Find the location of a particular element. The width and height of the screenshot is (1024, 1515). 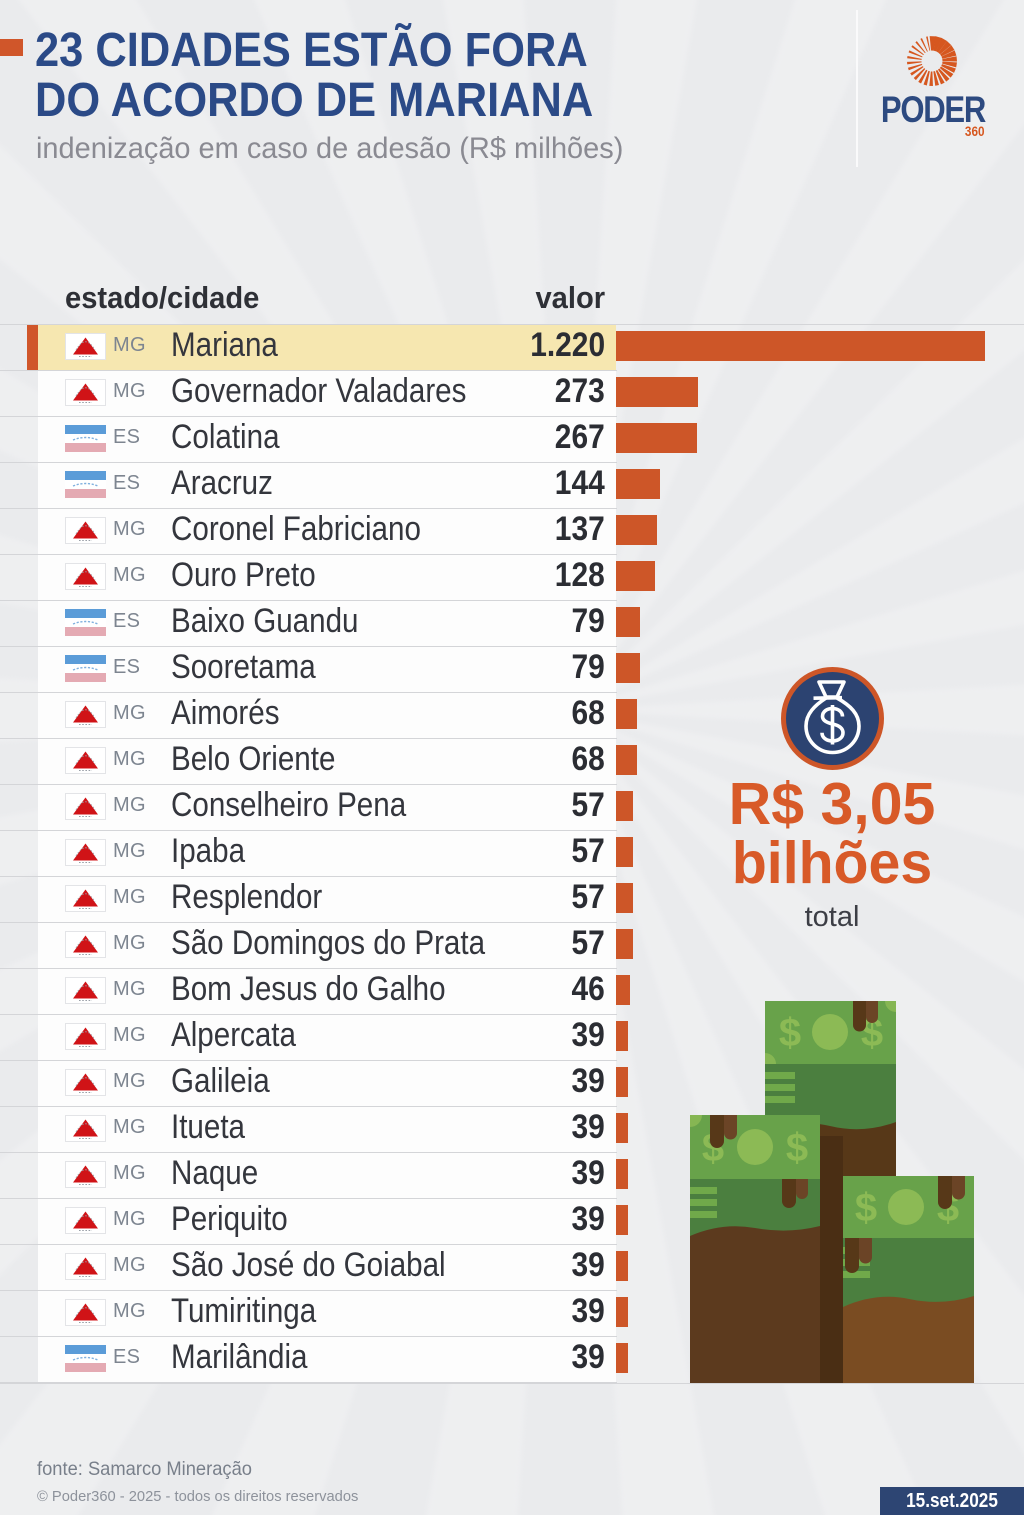

table-row: MG Galileia 39 is located at coordinates (512, 1084).